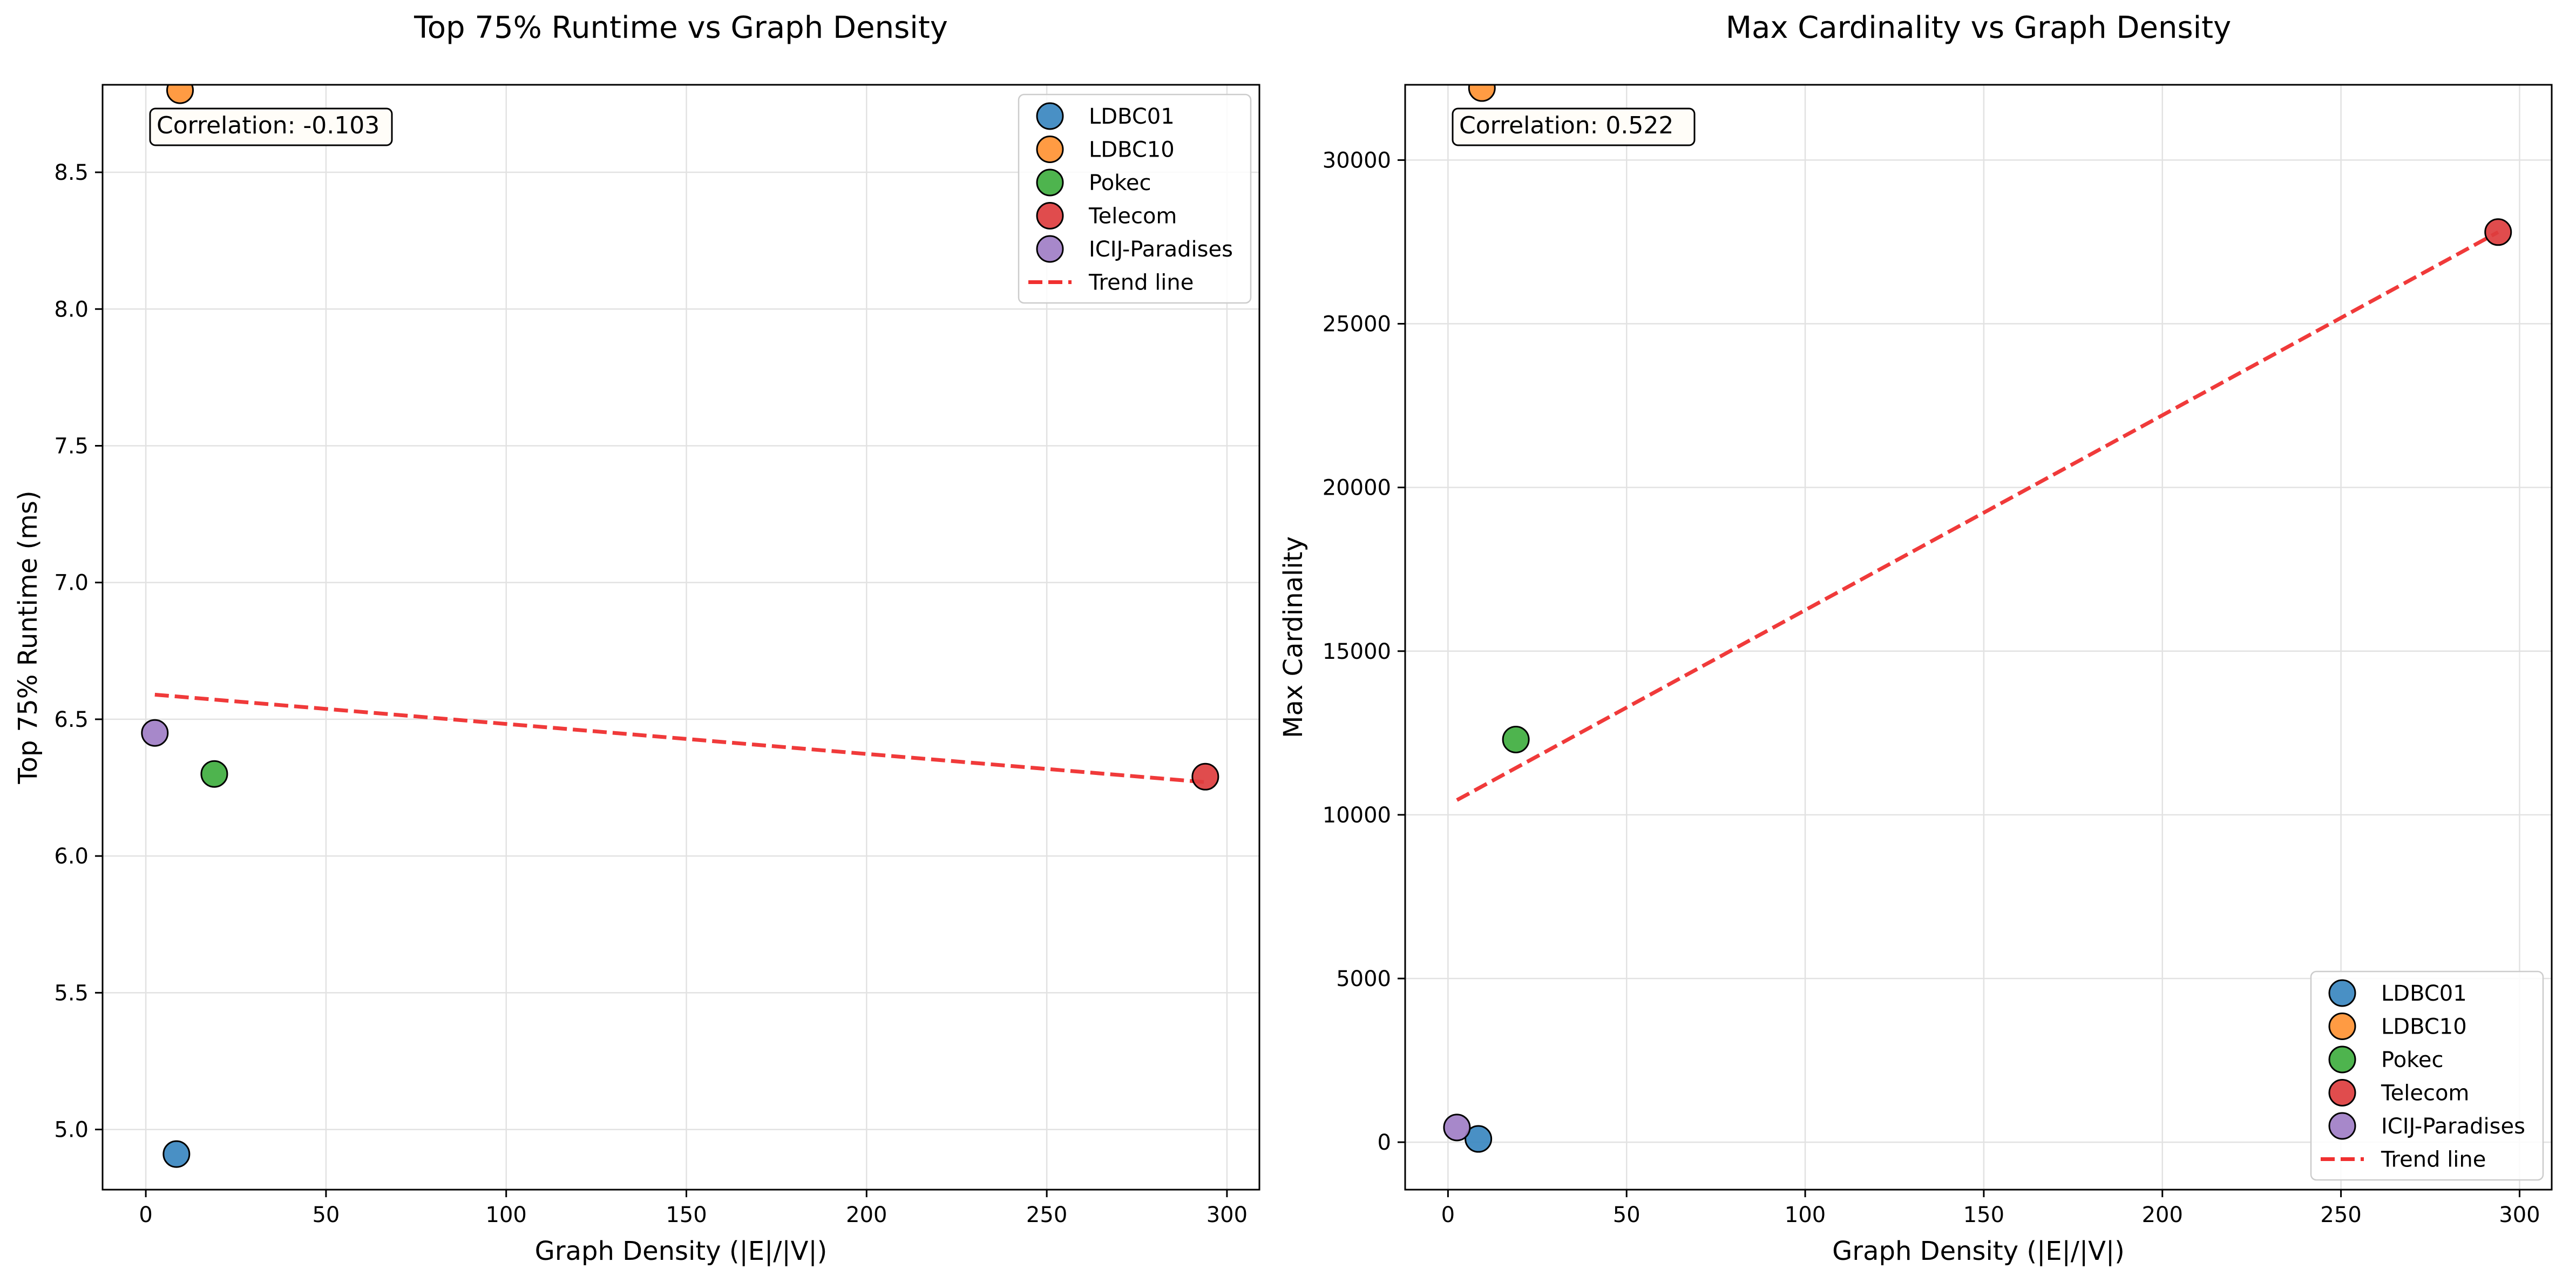  I want to click on y-tick-label: 7.5, so click(71, 446).